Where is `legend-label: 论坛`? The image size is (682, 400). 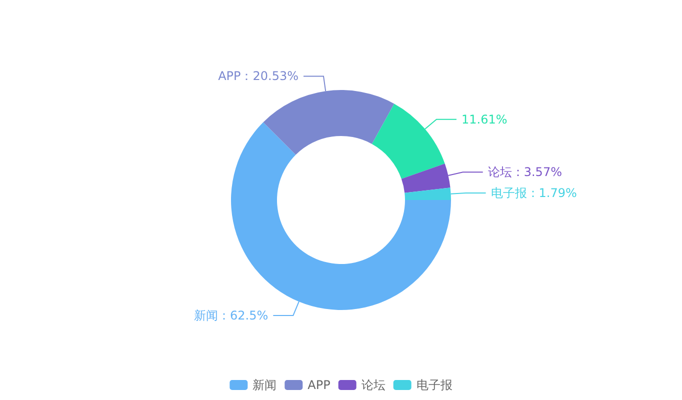 legend-label: 论坛 is located at coordinates (373, 385).